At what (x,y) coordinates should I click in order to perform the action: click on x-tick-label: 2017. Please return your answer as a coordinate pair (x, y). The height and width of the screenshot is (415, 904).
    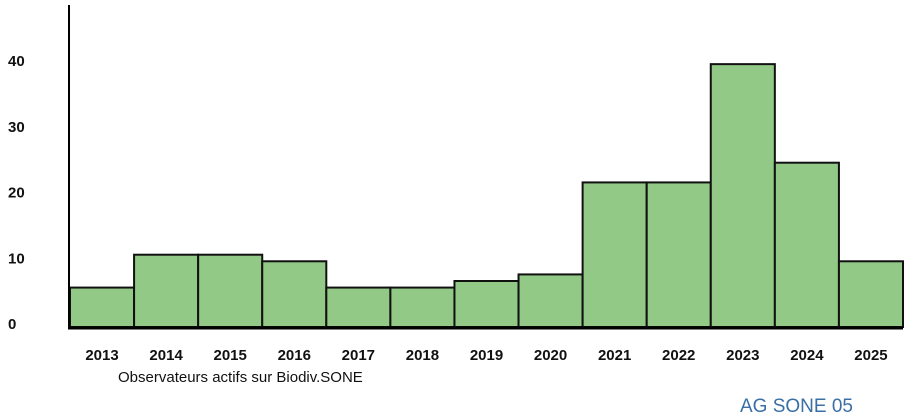
    Looking at the image, I should click on (358, 355).